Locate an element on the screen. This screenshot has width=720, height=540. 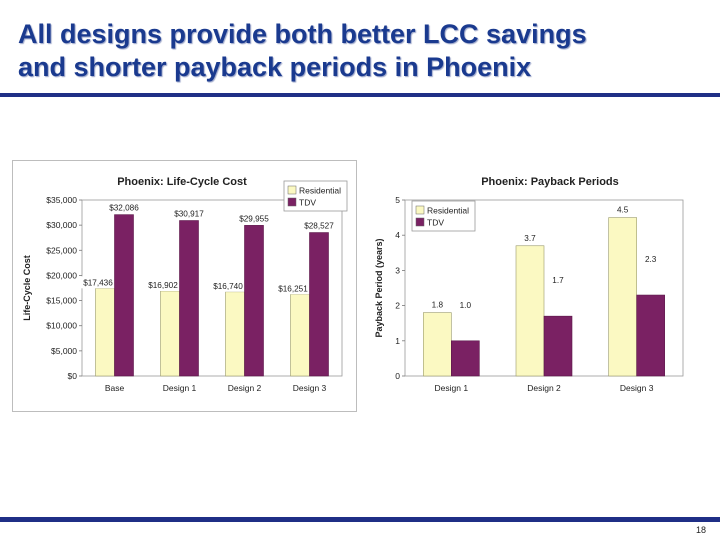
y-axis-label: Life-Cycle Cost is located at coordinates (27, 288).